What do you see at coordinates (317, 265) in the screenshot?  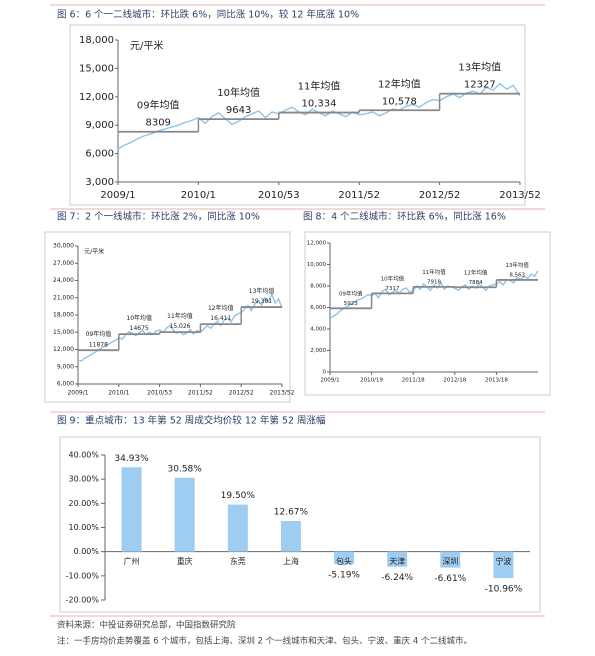 I see `y-tick-label: 10,000` at bounding box center [317, 265].